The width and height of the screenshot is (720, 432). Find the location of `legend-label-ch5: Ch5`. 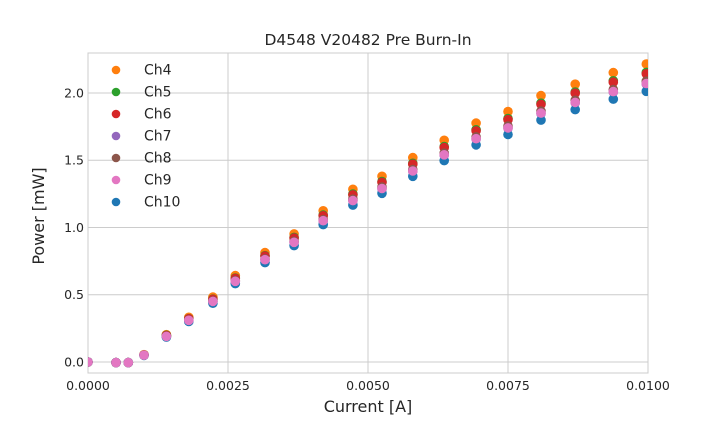

legend-label-ch5: Ch5 is located at coordinates (158, 93).